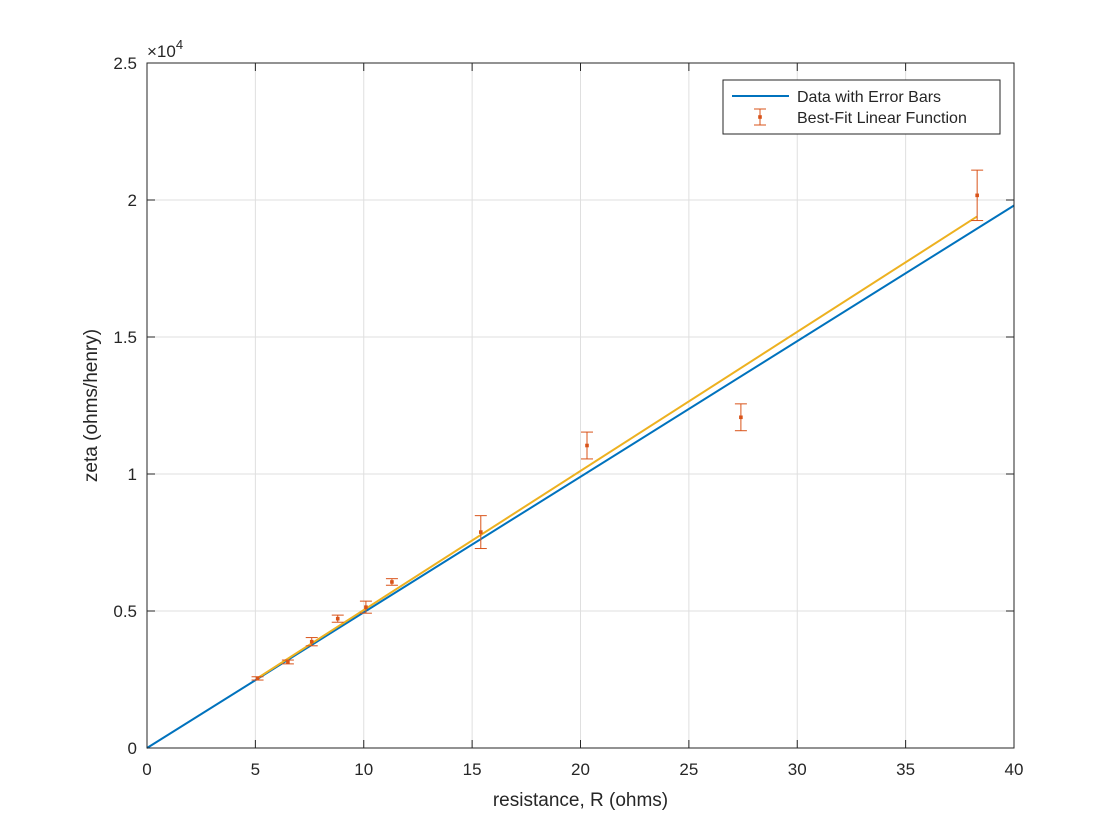  What do you see at coordinates (580, 769) in the screenshot?
I see `x-tick-label: 20` at bounding box center [580, 769].